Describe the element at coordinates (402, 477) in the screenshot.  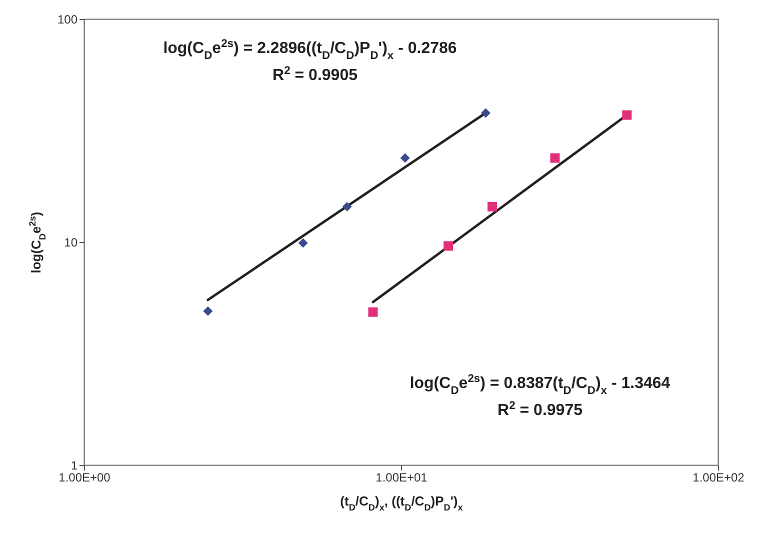
I see `x-tick-label: 1.00E+01` at that location.